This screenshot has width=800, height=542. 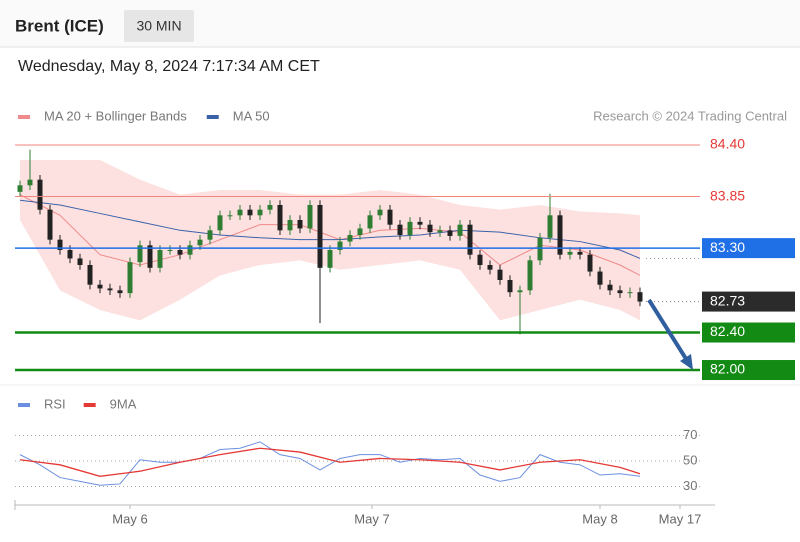 What do you see at coordinates (55, 403) in the screenshot?
I see `legend-label: RSI` at bounding box center [55, 403].